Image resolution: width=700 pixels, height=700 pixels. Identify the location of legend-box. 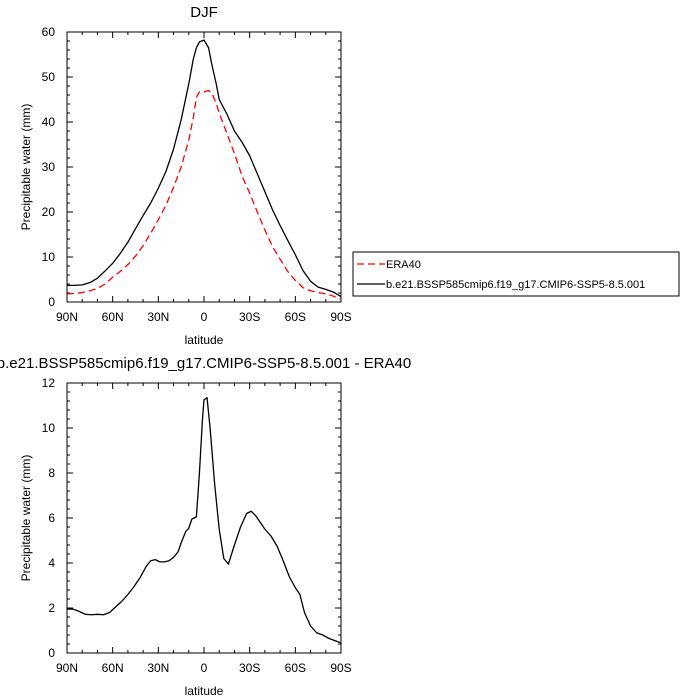
(516, 274).